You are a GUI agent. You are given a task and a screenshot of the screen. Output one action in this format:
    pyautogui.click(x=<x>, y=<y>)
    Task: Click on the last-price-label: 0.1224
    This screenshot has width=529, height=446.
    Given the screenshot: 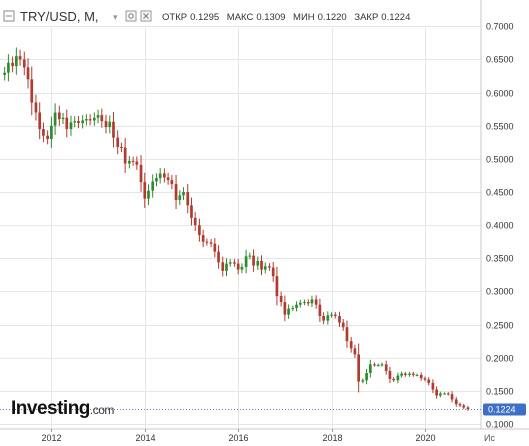 What is the action you would take?
    pyautogui.click(x=502, y=410)
    